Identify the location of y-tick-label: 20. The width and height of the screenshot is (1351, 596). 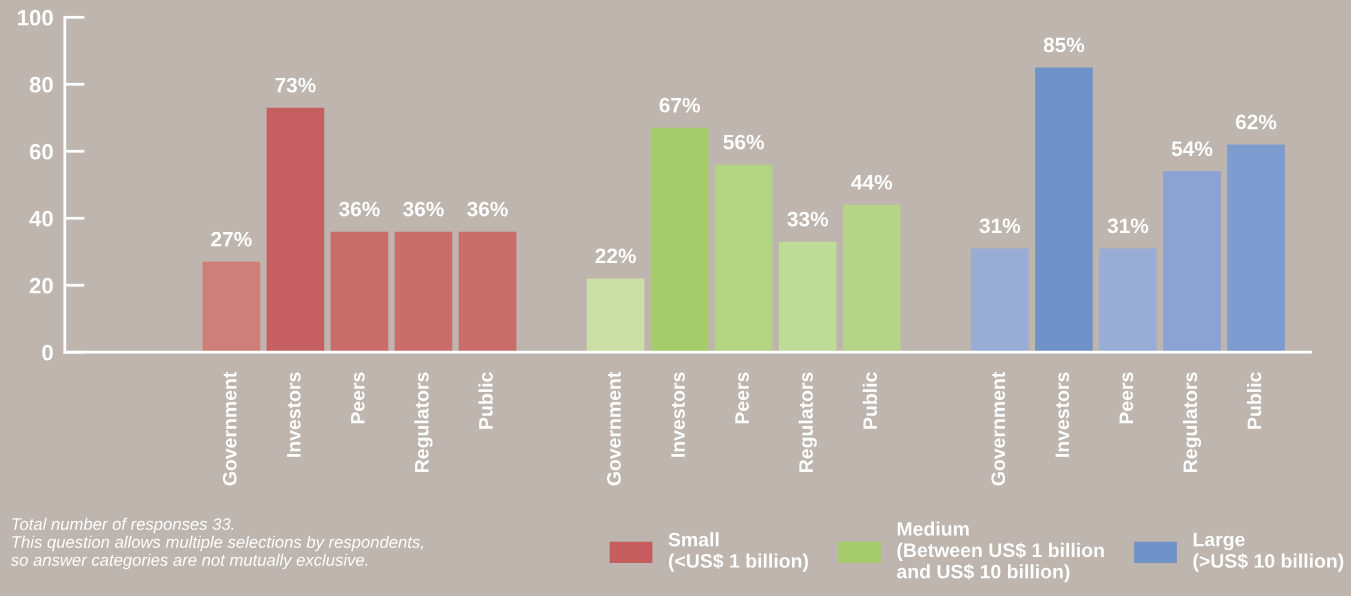
(41, 285).